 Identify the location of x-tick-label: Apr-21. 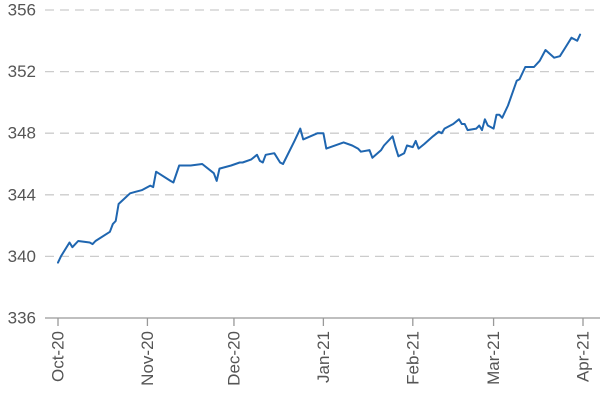
(583, 356).